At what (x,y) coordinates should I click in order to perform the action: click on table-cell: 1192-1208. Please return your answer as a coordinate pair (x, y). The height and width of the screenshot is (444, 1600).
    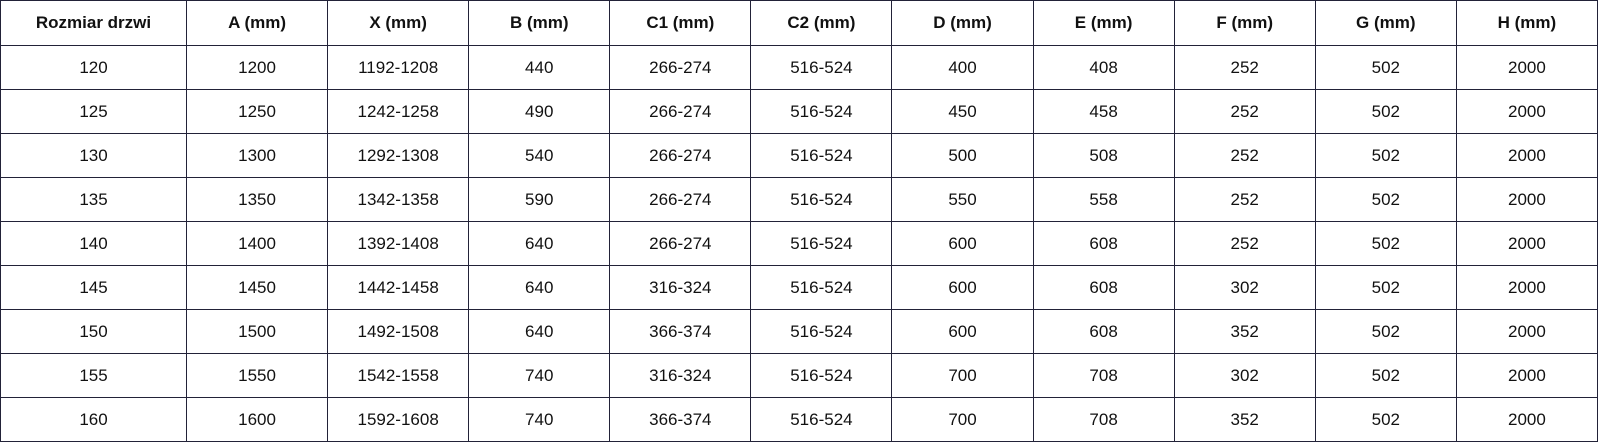
    Looking at the image, I should click on (398, 67).